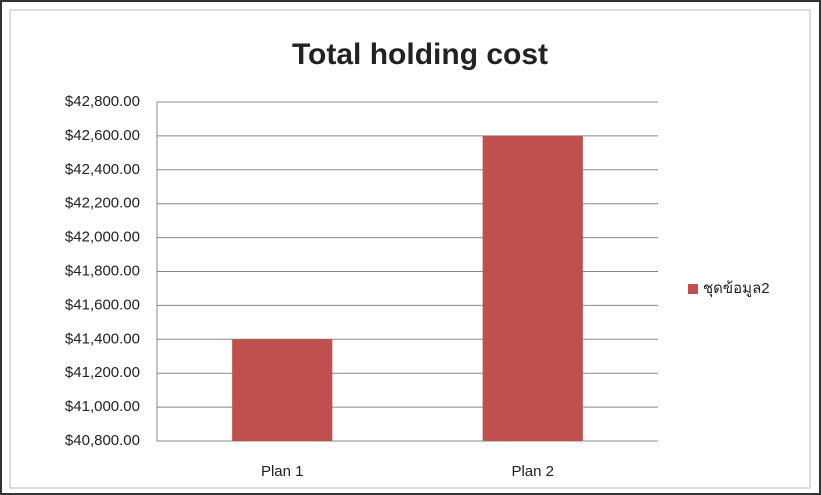 The width and height of the screenshot is (821, 495). I want to click on x-tick-label: Plan 2, so click(532, 471).